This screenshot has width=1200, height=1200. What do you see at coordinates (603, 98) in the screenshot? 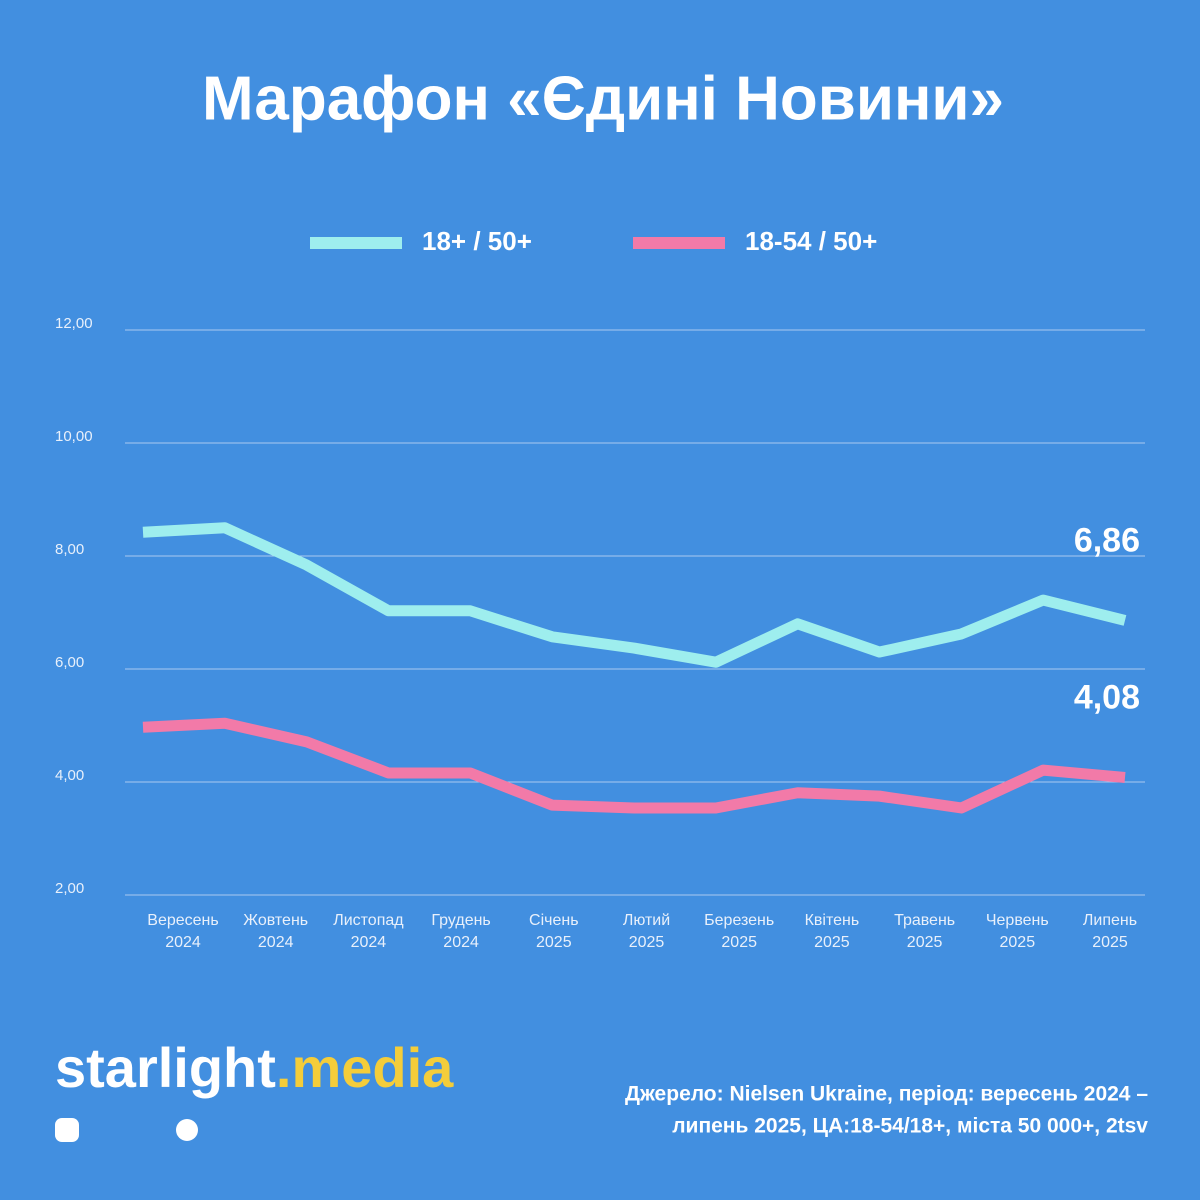
I see `chart-title: Марафон «Єдині Новини»` at bounding box center [603, 98].